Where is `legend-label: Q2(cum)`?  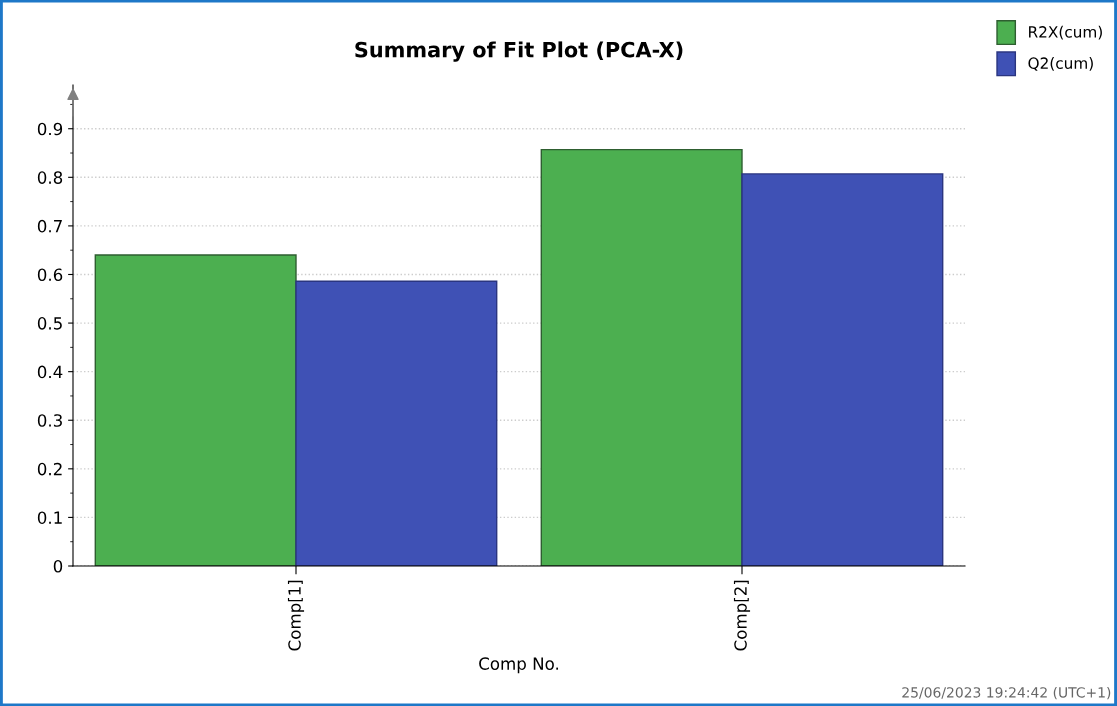 legend-label: Q2(cum) is located at coordinates (1060, 64).